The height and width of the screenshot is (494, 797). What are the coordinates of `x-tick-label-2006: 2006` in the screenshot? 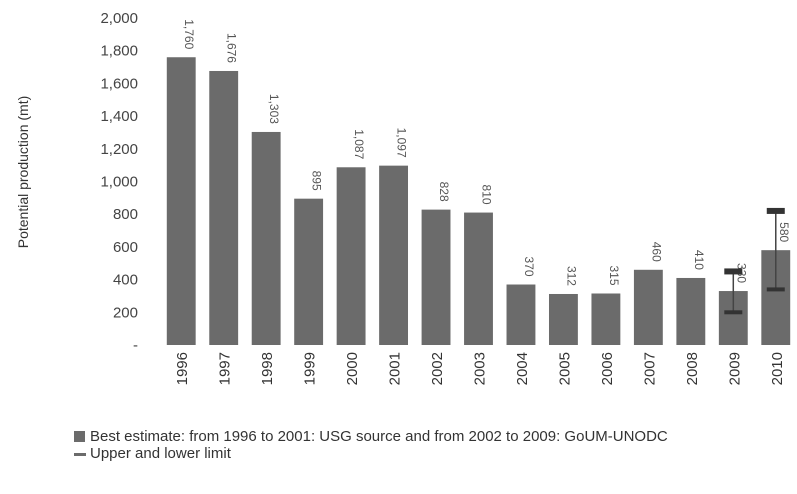 It's located at (607, 368).